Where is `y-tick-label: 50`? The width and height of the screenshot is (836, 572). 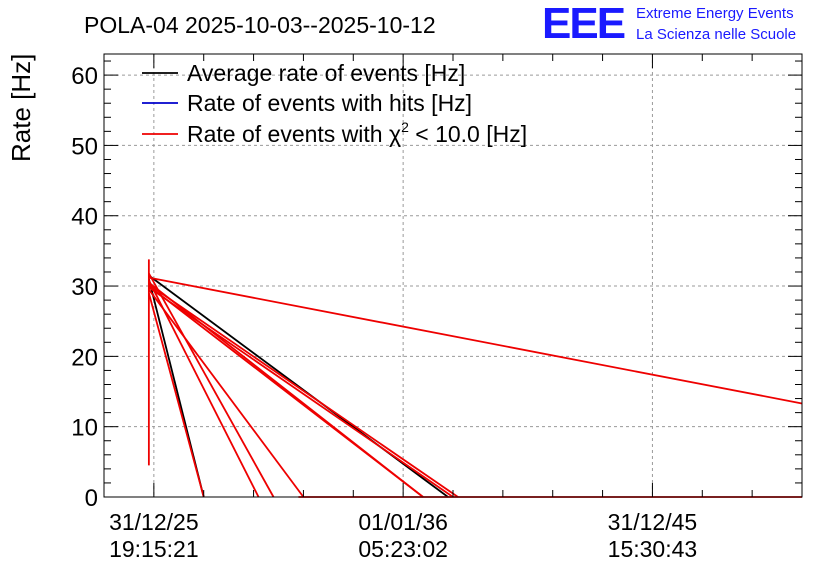 y-tick-label: 50 is located at coordinates (84, 146).